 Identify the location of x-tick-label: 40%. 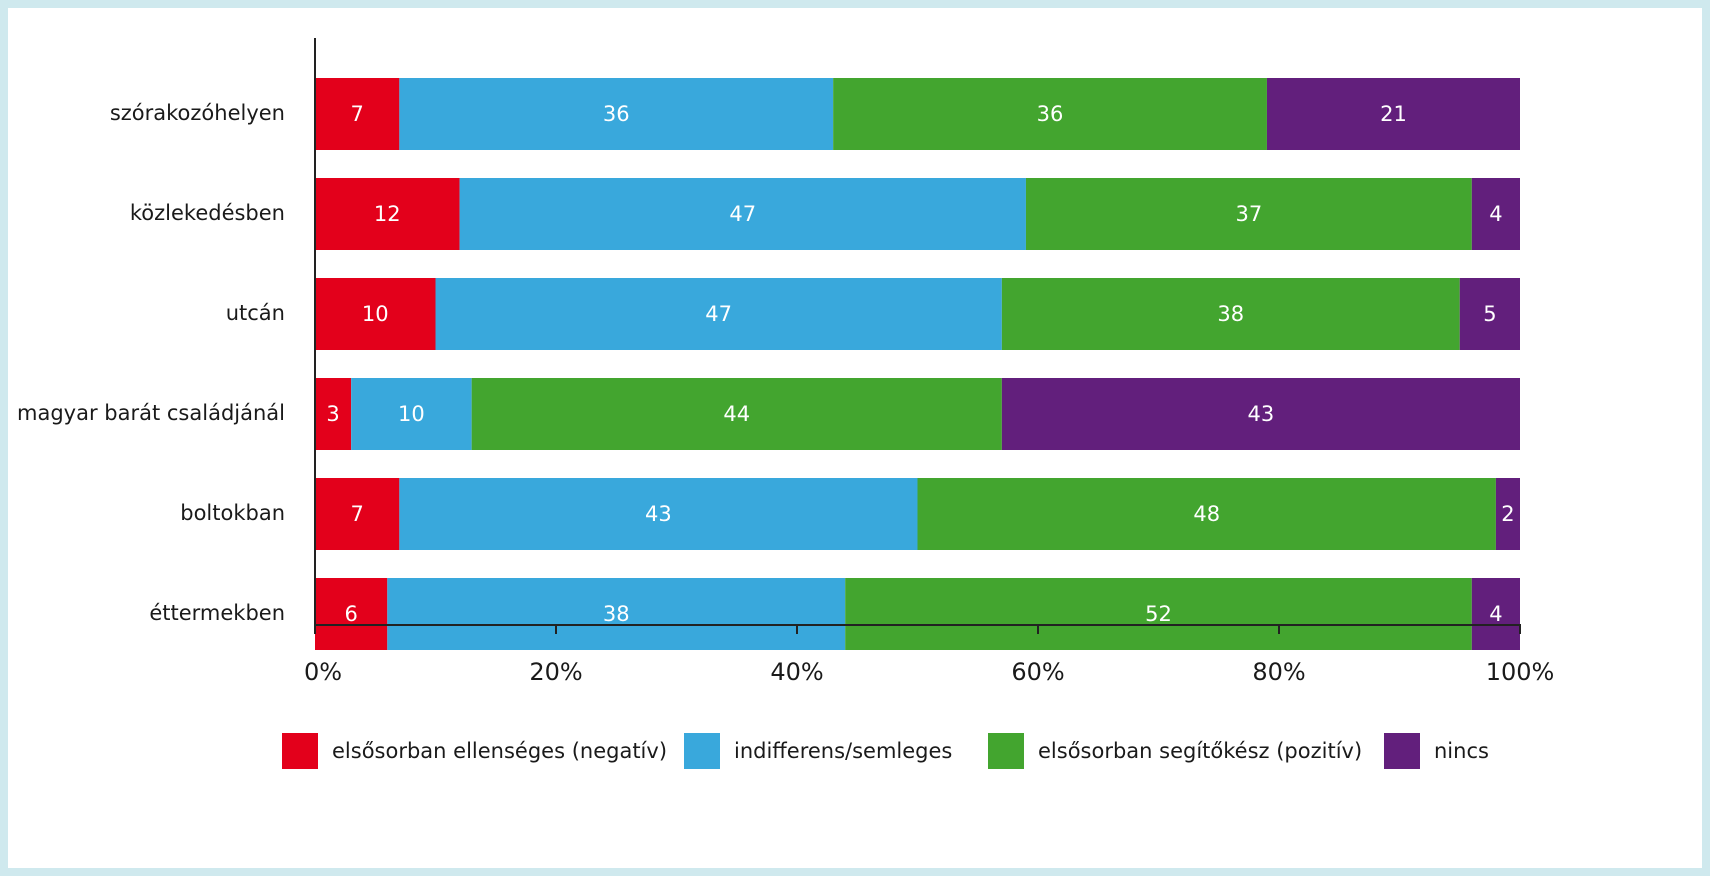
(796, 672).